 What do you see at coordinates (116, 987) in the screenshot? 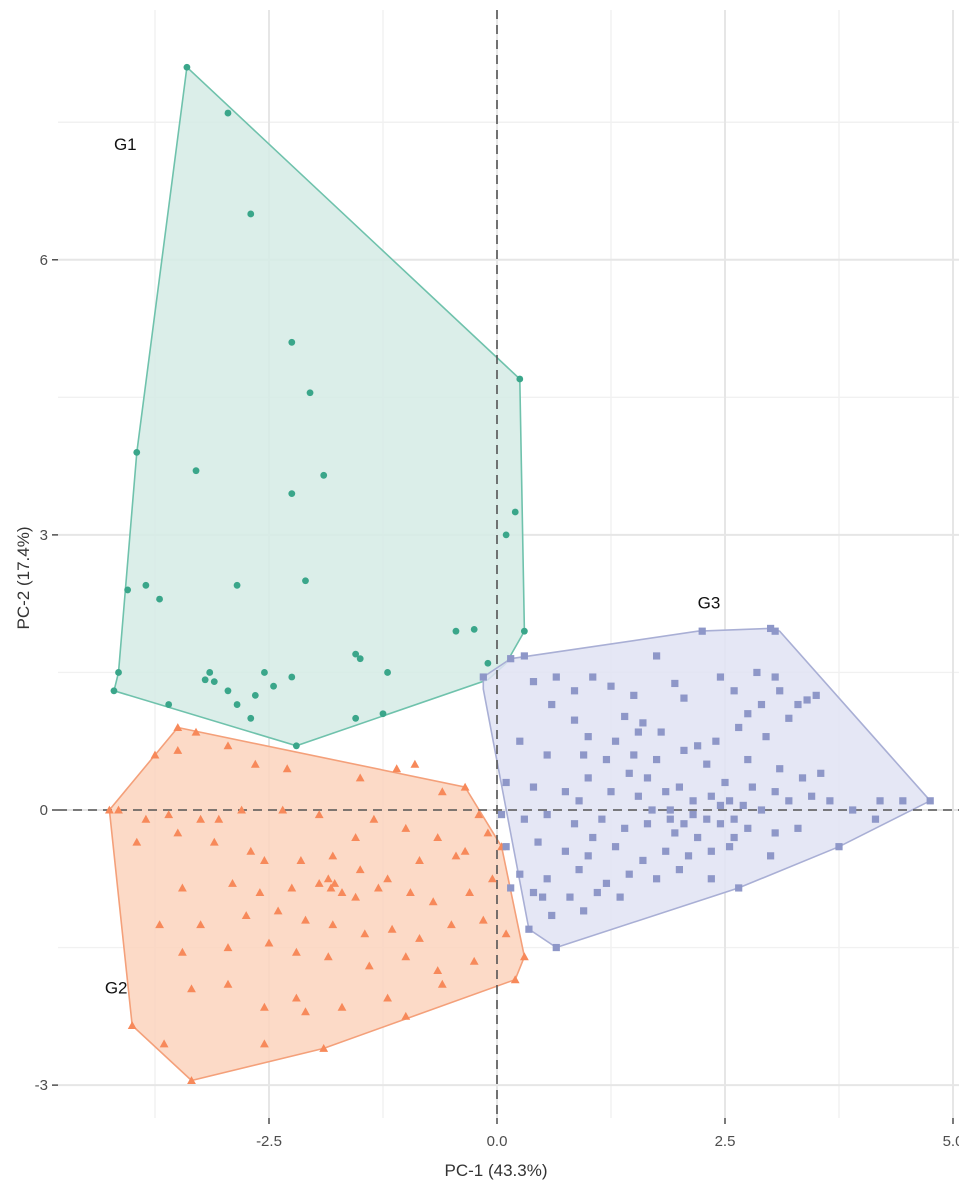
I see `cluster-label-g2: G2` at bounding box center [116, 987].